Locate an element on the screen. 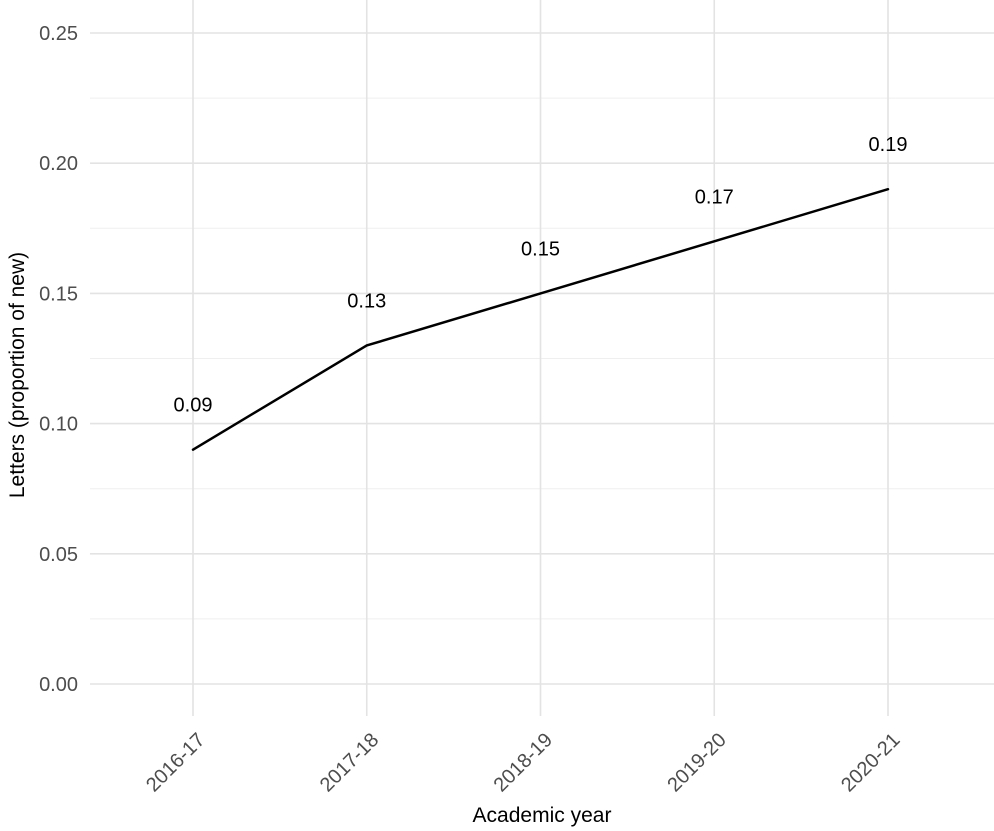 Image resolution: width=994 pixels, height=831 pixels. y-tick-label: 0.15 is located at coordinates (58, 294).